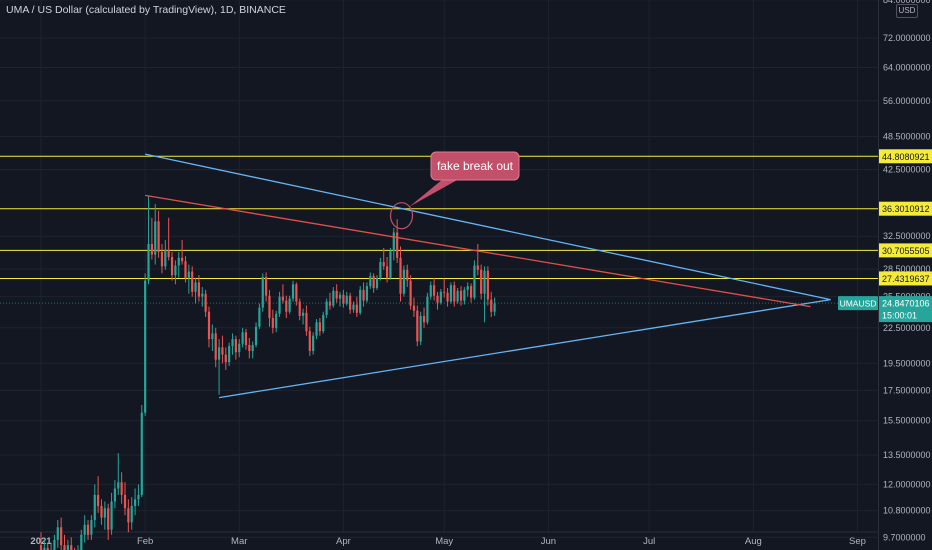 This screenshot has height=550, width=932. Describe the element at coordinates (524, 348) in the screenshot. I see `trend-line-lower-triangle` at that location.